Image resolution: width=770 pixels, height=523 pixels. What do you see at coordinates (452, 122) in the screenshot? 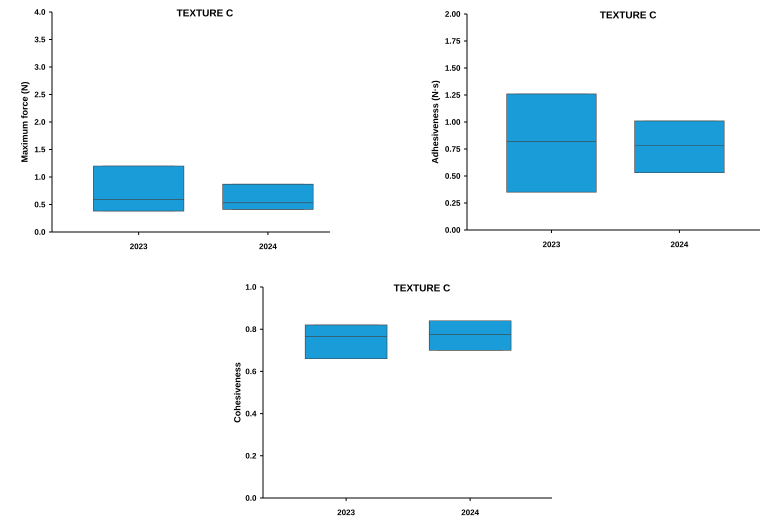
I see `y-tick-label: 1.00` at bounding box center [452, 122].